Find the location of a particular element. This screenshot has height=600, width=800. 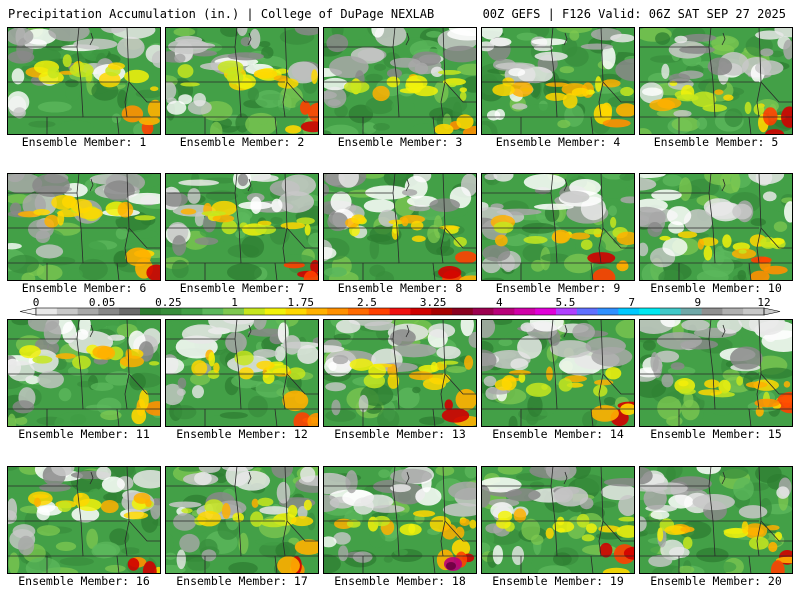

map-border is located at coordinates (558, 227).